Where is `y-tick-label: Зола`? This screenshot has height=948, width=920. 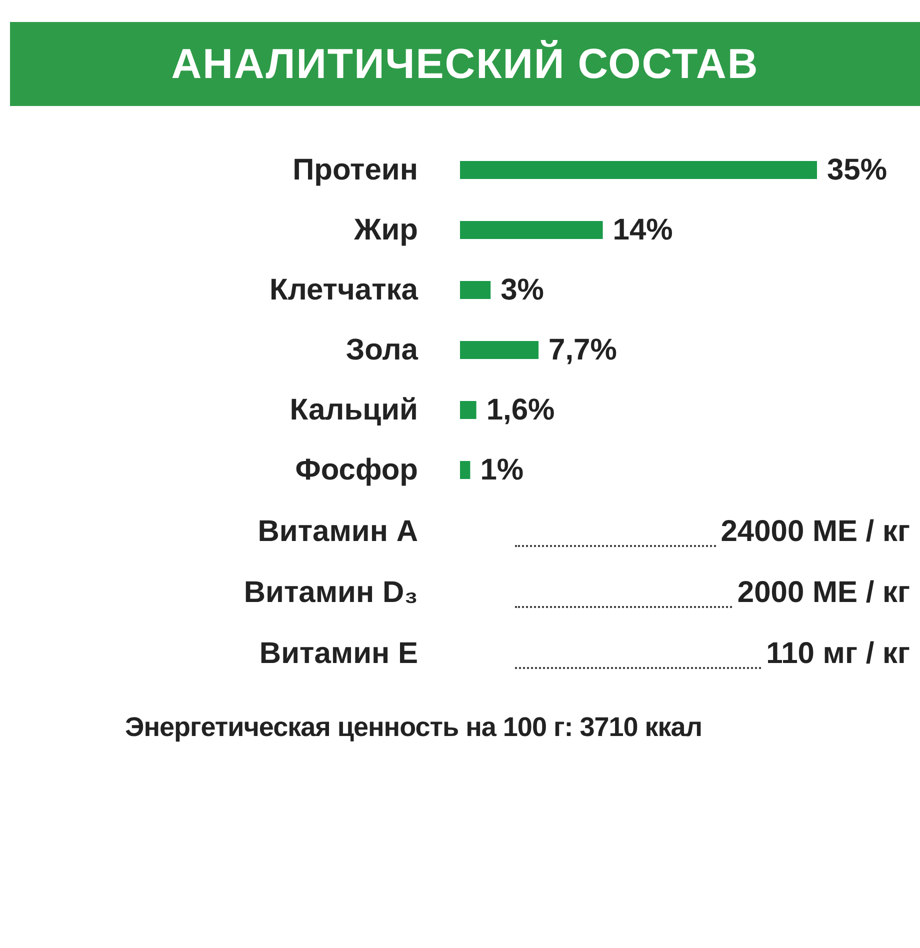
y-tick-label: Зола is located at coordinates (382, 350).